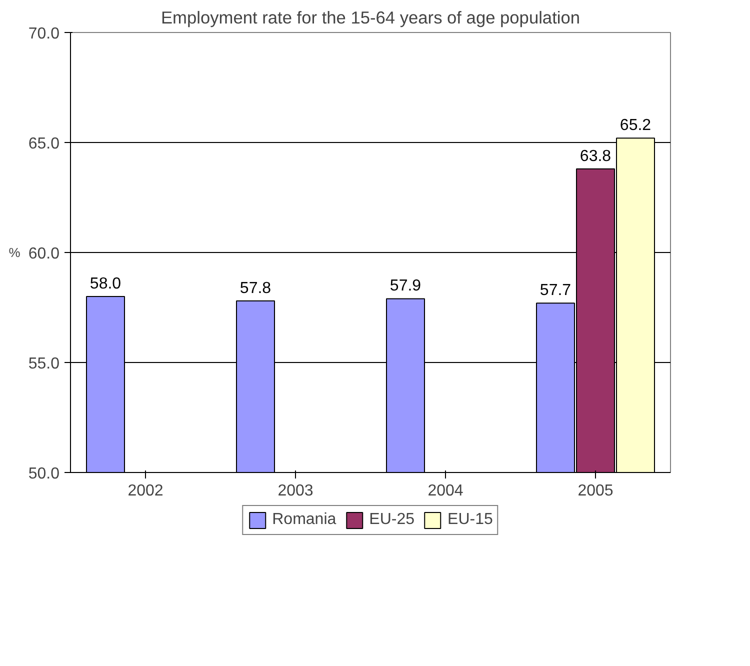  What do you see at coordinates (446, 491) in the screenshot?
I see `x-tick-label: 2004` at bounding box center [446, 491].